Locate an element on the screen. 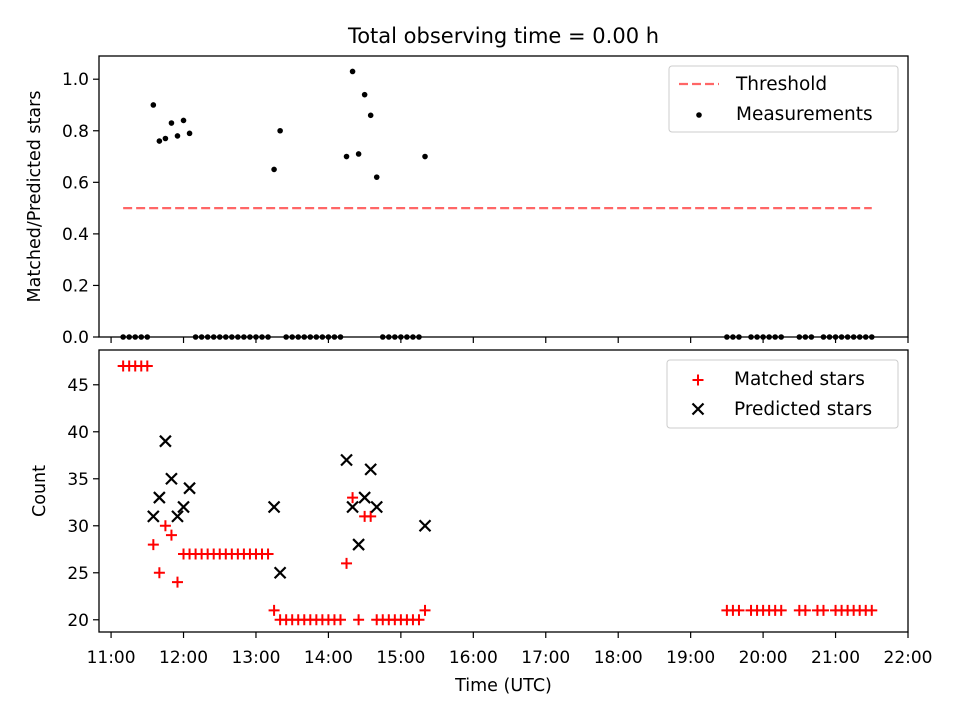 This screenshot has width=960, height=720. top-y-tick-label: 0.6 is located at coordinates (75, 183).